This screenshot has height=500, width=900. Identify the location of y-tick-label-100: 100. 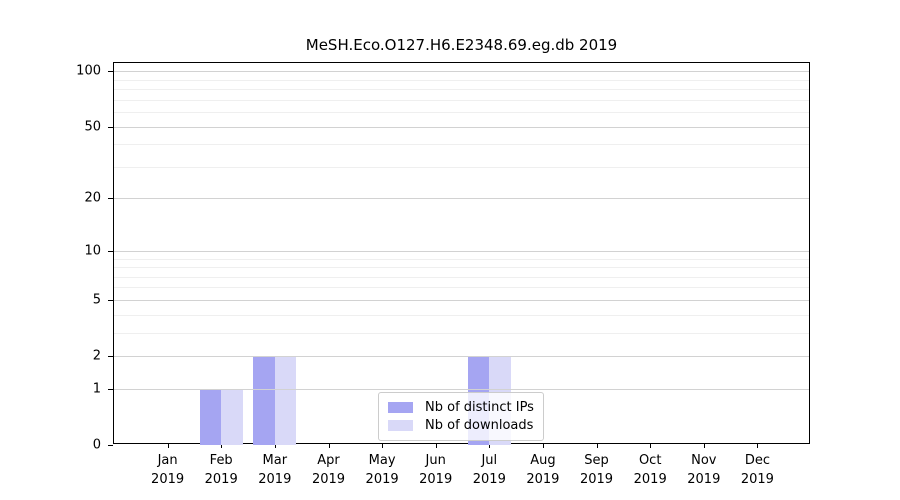
(88, 71).